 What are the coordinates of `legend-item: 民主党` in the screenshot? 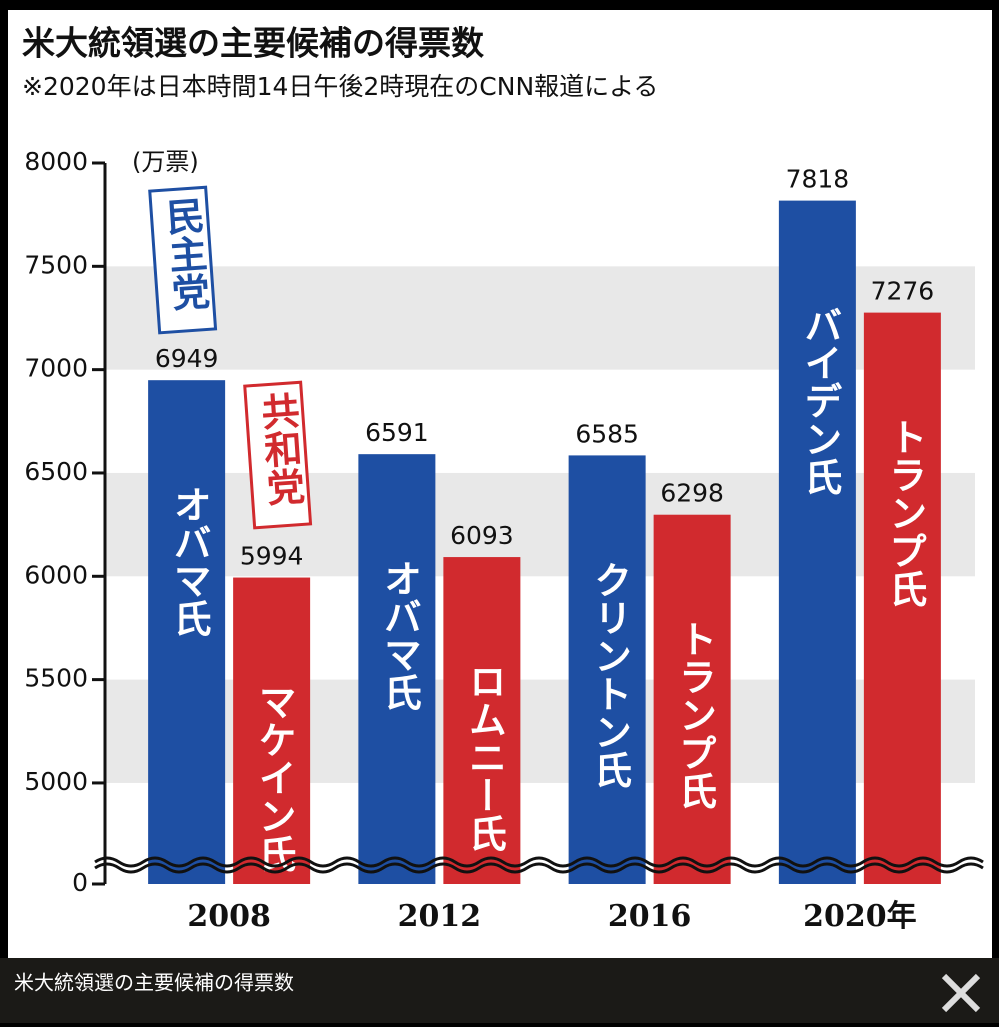 It's located at (183, 260).